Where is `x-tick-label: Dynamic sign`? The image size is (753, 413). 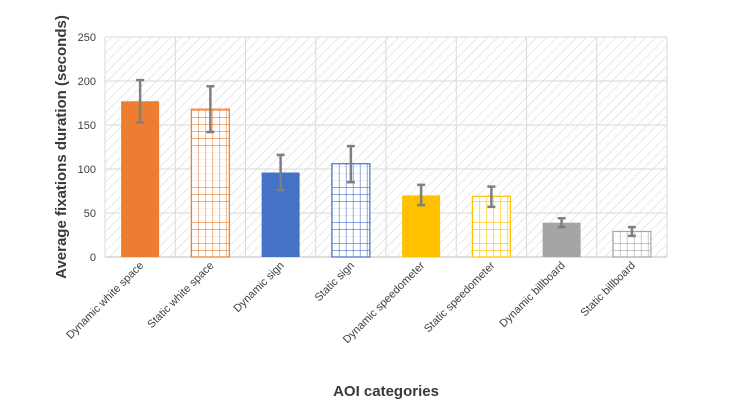 x-tick-label: Dynamic sign is located at coordinates (259, 287).